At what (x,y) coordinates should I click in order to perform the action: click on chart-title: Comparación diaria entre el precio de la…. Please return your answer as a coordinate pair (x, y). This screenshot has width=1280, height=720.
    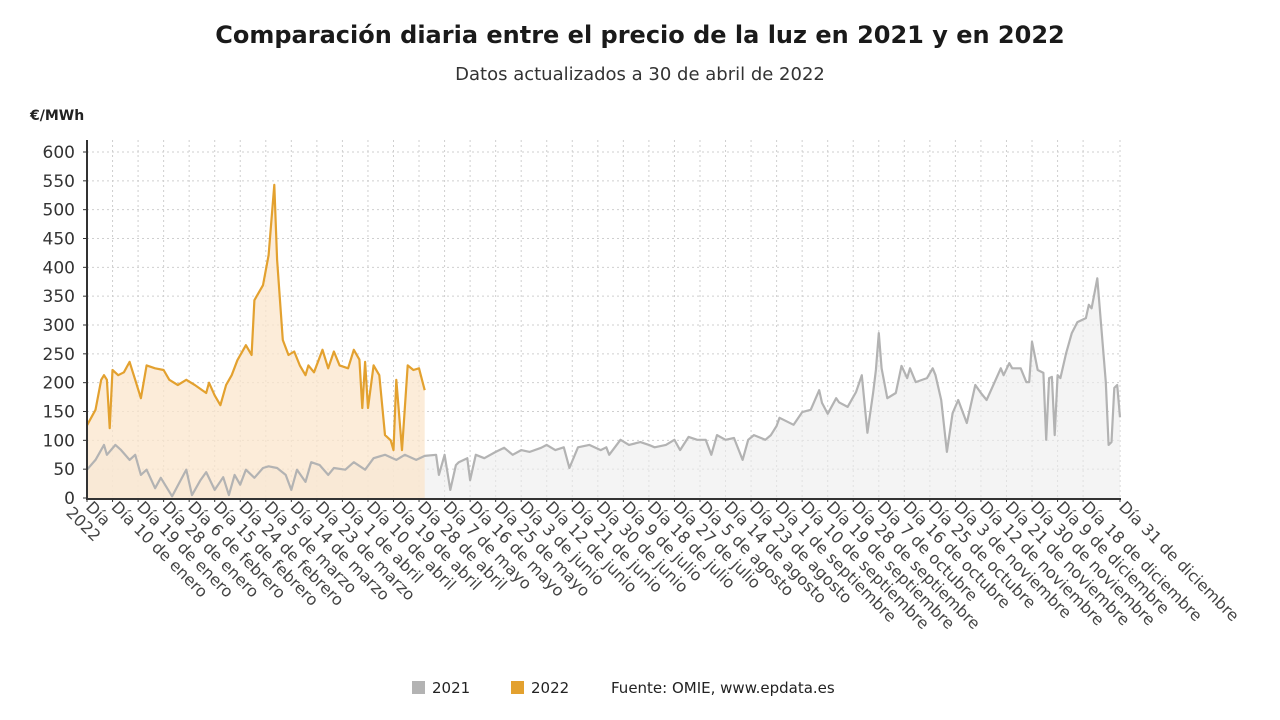
    Looking at the image, I should click on (639, 35).